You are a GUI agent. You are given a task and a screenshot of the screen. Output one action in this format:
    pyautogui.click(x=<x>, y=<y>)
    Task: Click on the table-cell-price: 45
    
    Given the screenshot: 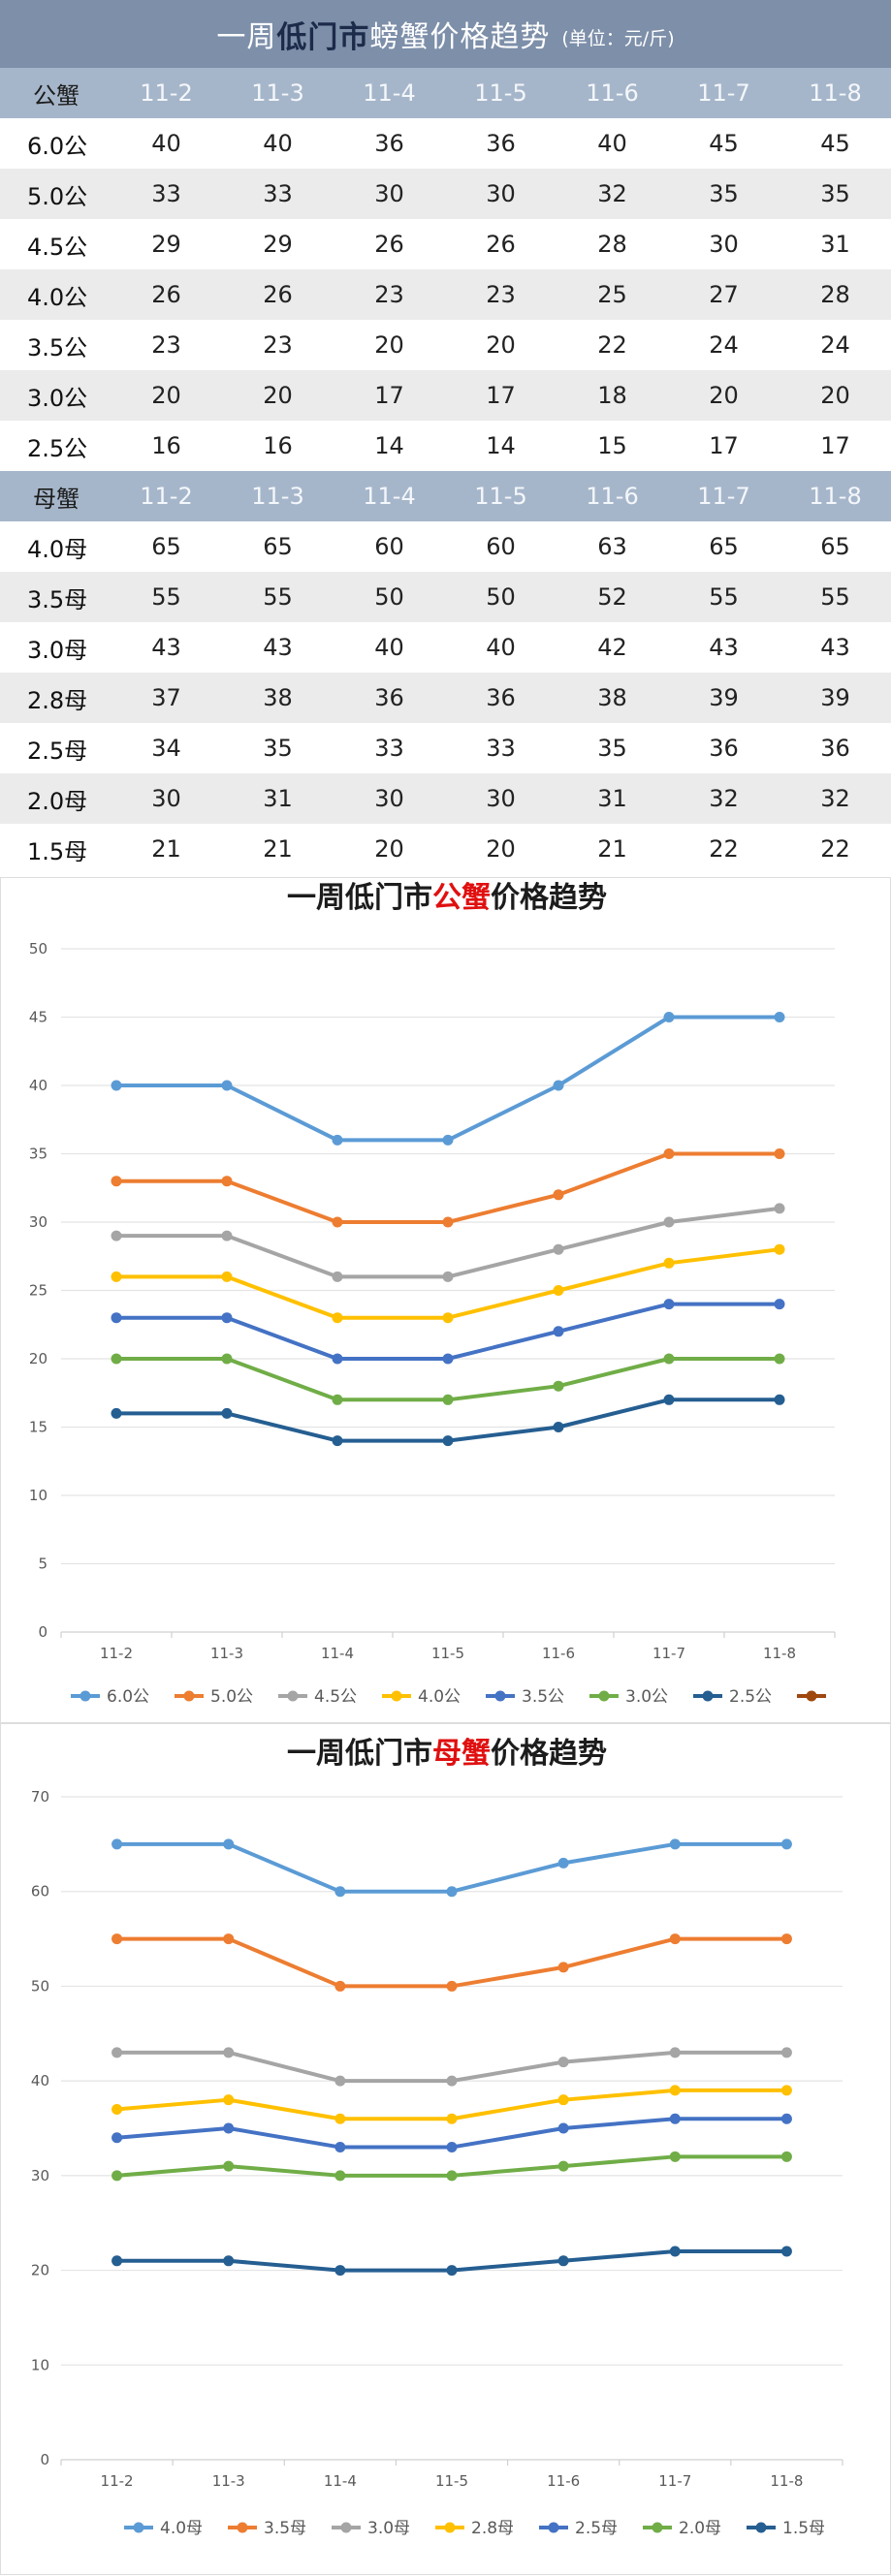 What is the action you would take?
    pyautogui.click(x=835, y=143)
    